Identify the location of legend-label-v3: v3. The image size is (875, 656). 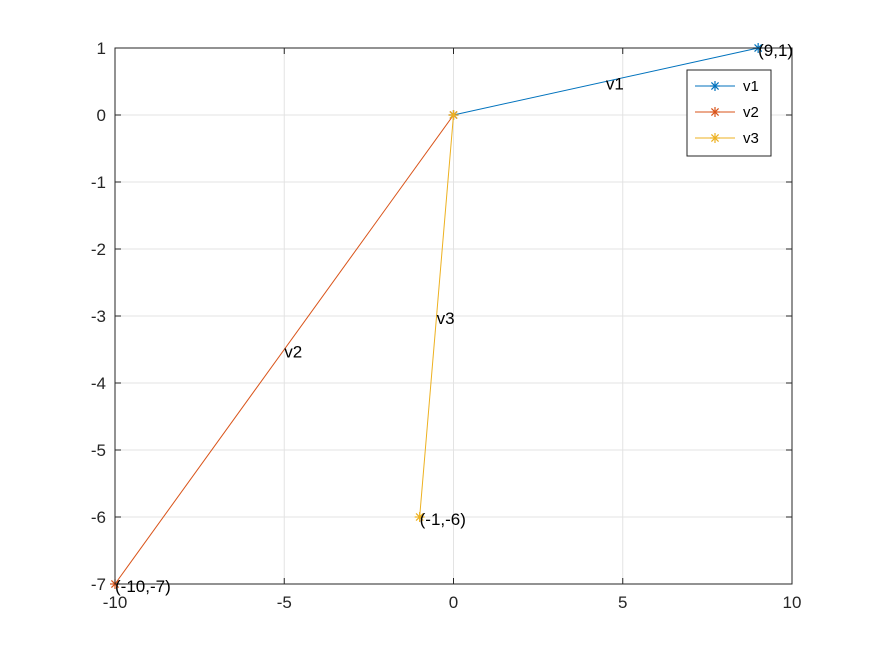
(751, 138).